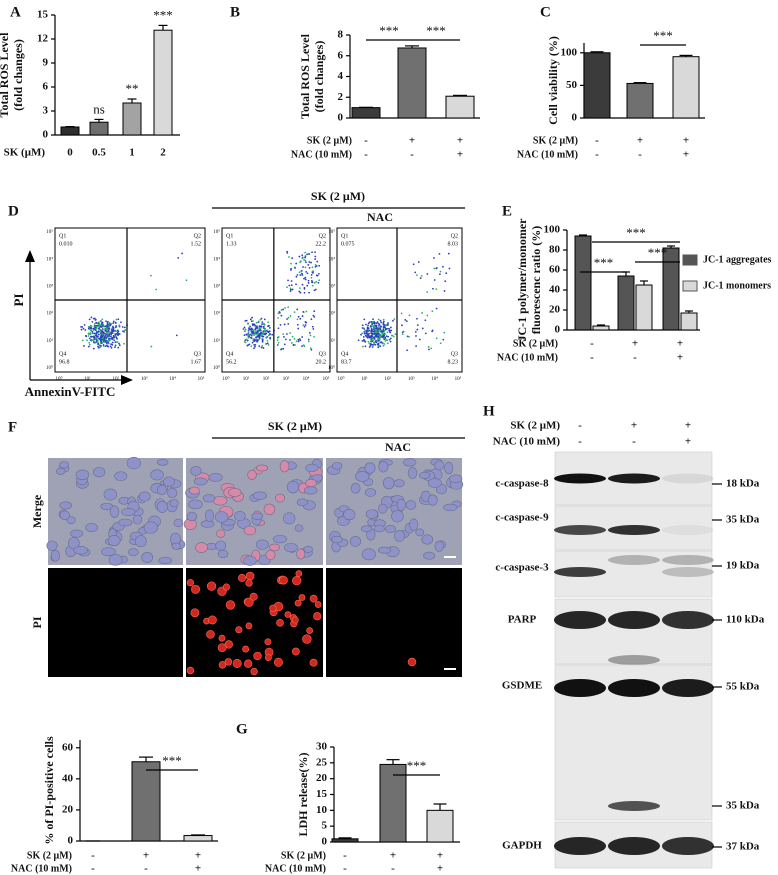  What do you see at coordinates (745, 620) in the screenshot?
I see `size-label: 110 kDa` at bounding box center [745, 620].